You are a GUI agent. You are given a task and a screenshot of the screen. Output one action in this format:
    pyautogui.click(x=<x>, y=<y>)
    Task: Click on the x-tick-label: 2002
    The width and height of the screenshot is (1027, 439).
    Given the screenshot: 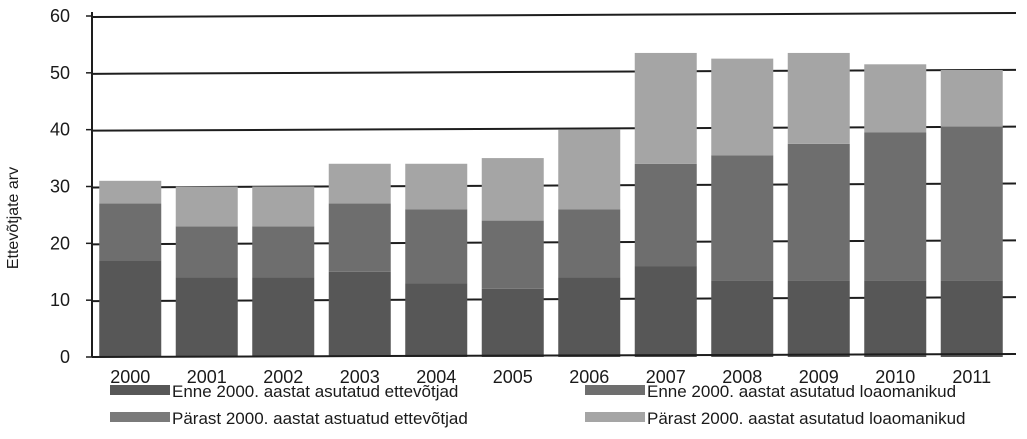 What is the action you would take?
    pyautogui.click(x=283, y=377)
    